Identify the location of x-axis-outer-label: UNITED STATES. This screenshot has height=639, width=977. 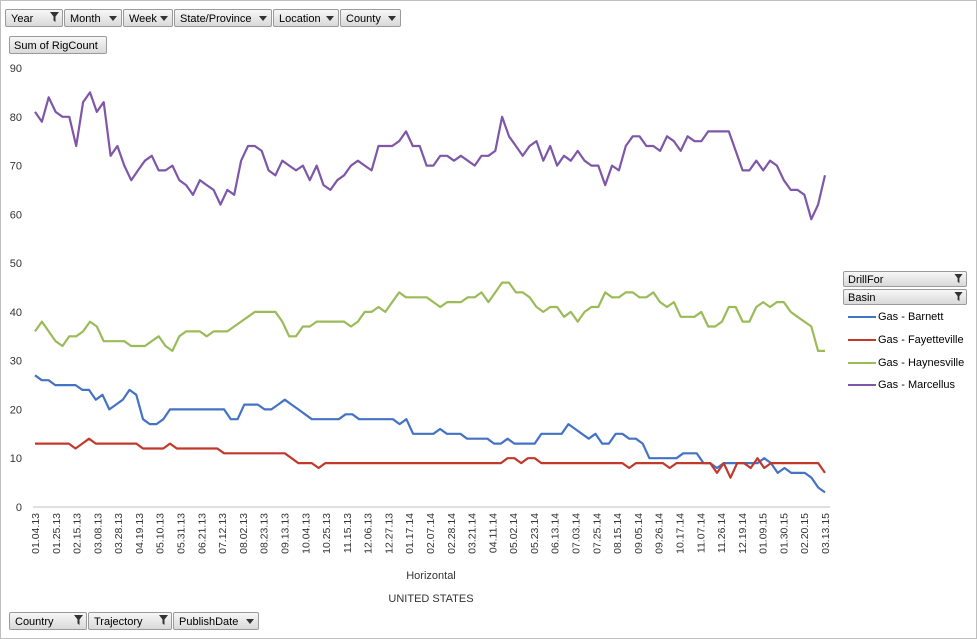
(430, 599).